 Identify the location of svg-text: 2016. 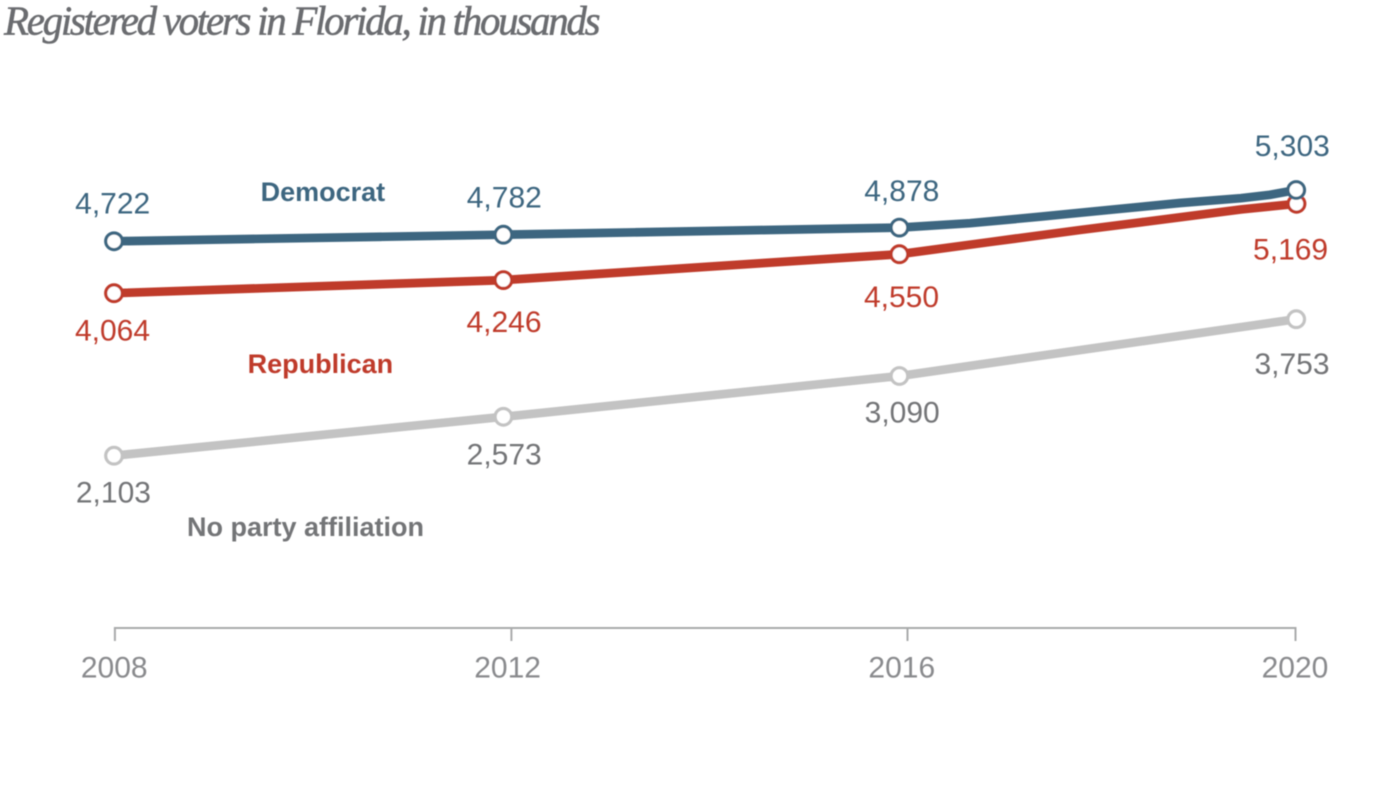
(901, 668).